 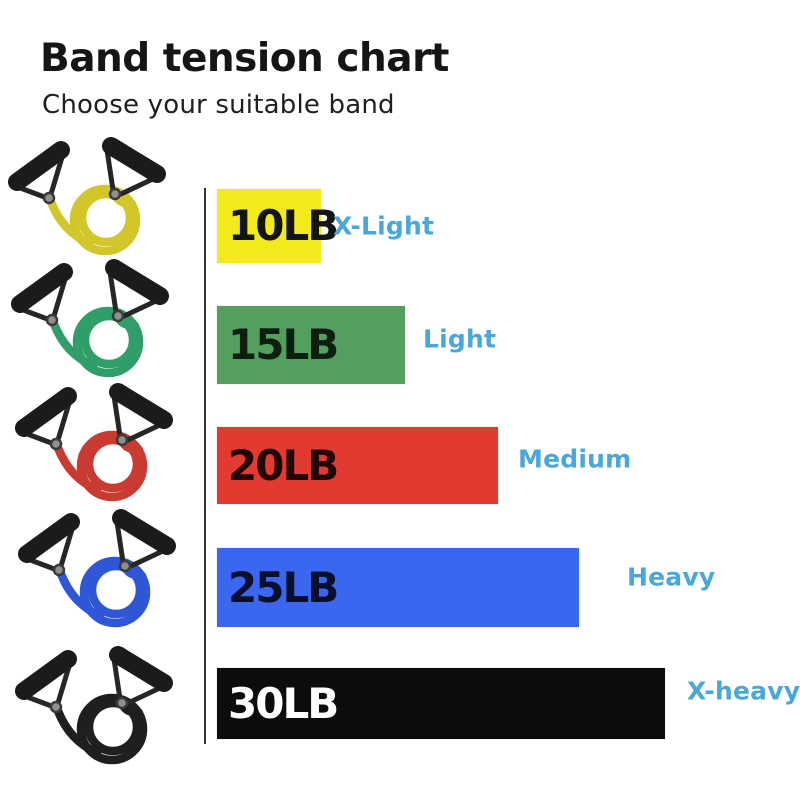 What do you see at coordinates (671, 576) in the screenshot?
I see `level-label: Heavy` at bounding box center [671, 576].